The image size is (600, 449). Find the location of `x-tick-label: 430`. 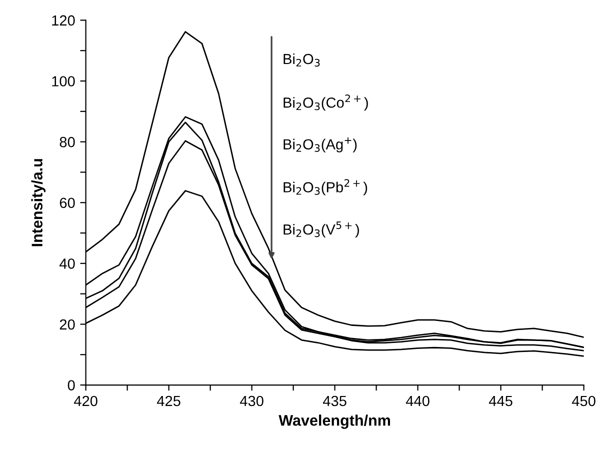

x-tick-label: 430 is located at coordinates (252, 401).